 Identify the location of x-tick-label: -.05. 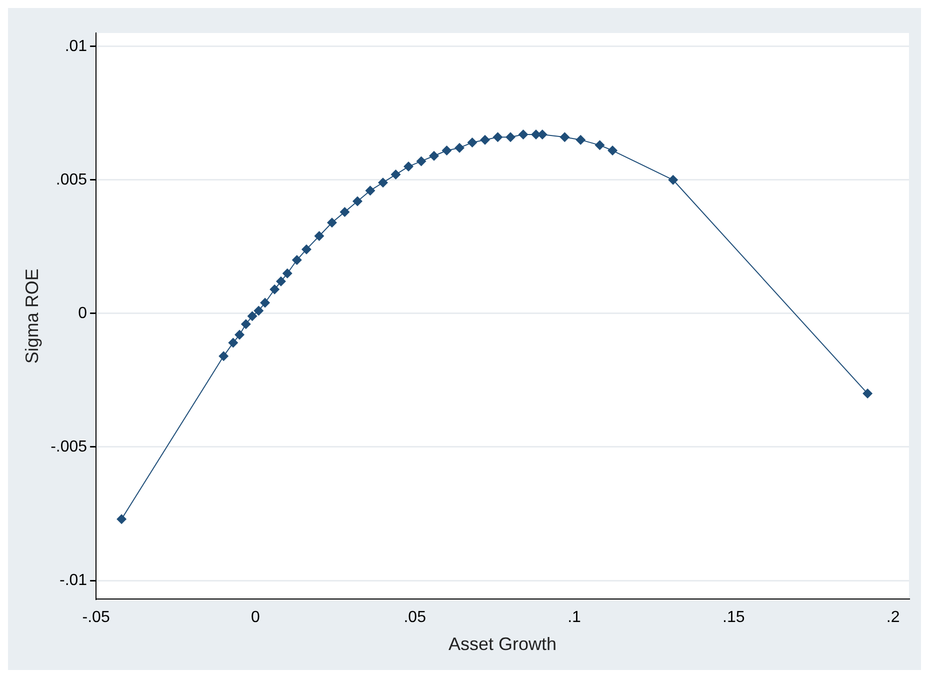
(96, 617).